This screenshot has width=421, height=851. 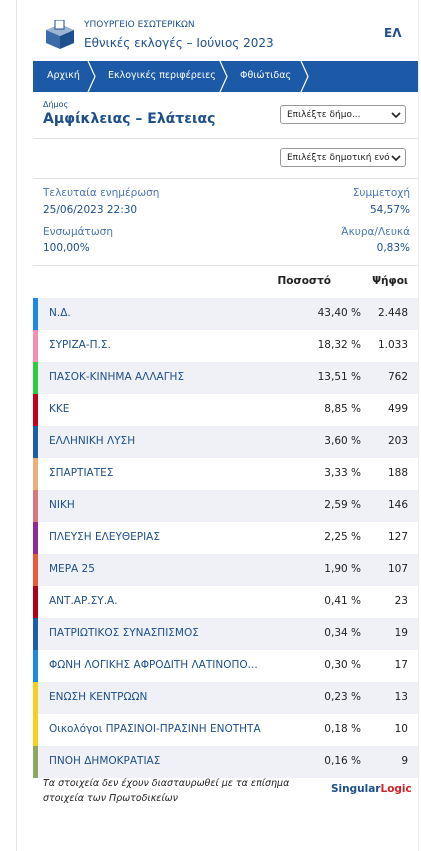 I want to click on percent: 8,85 %, so click(x=342, y=409).